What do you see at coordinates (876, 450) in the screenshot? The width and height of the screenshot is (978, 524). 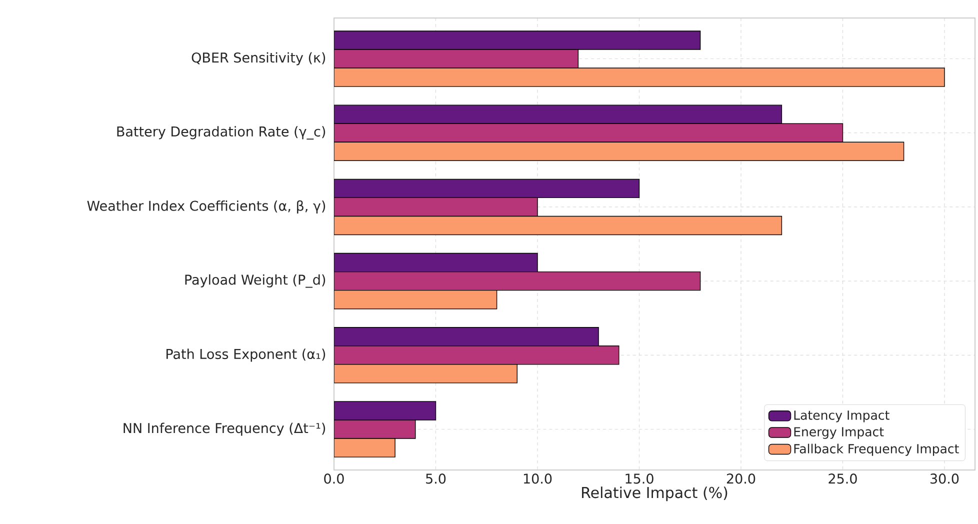 I see `legend-label: Fallback Frequency Impact` at bounding box center [876, 450].